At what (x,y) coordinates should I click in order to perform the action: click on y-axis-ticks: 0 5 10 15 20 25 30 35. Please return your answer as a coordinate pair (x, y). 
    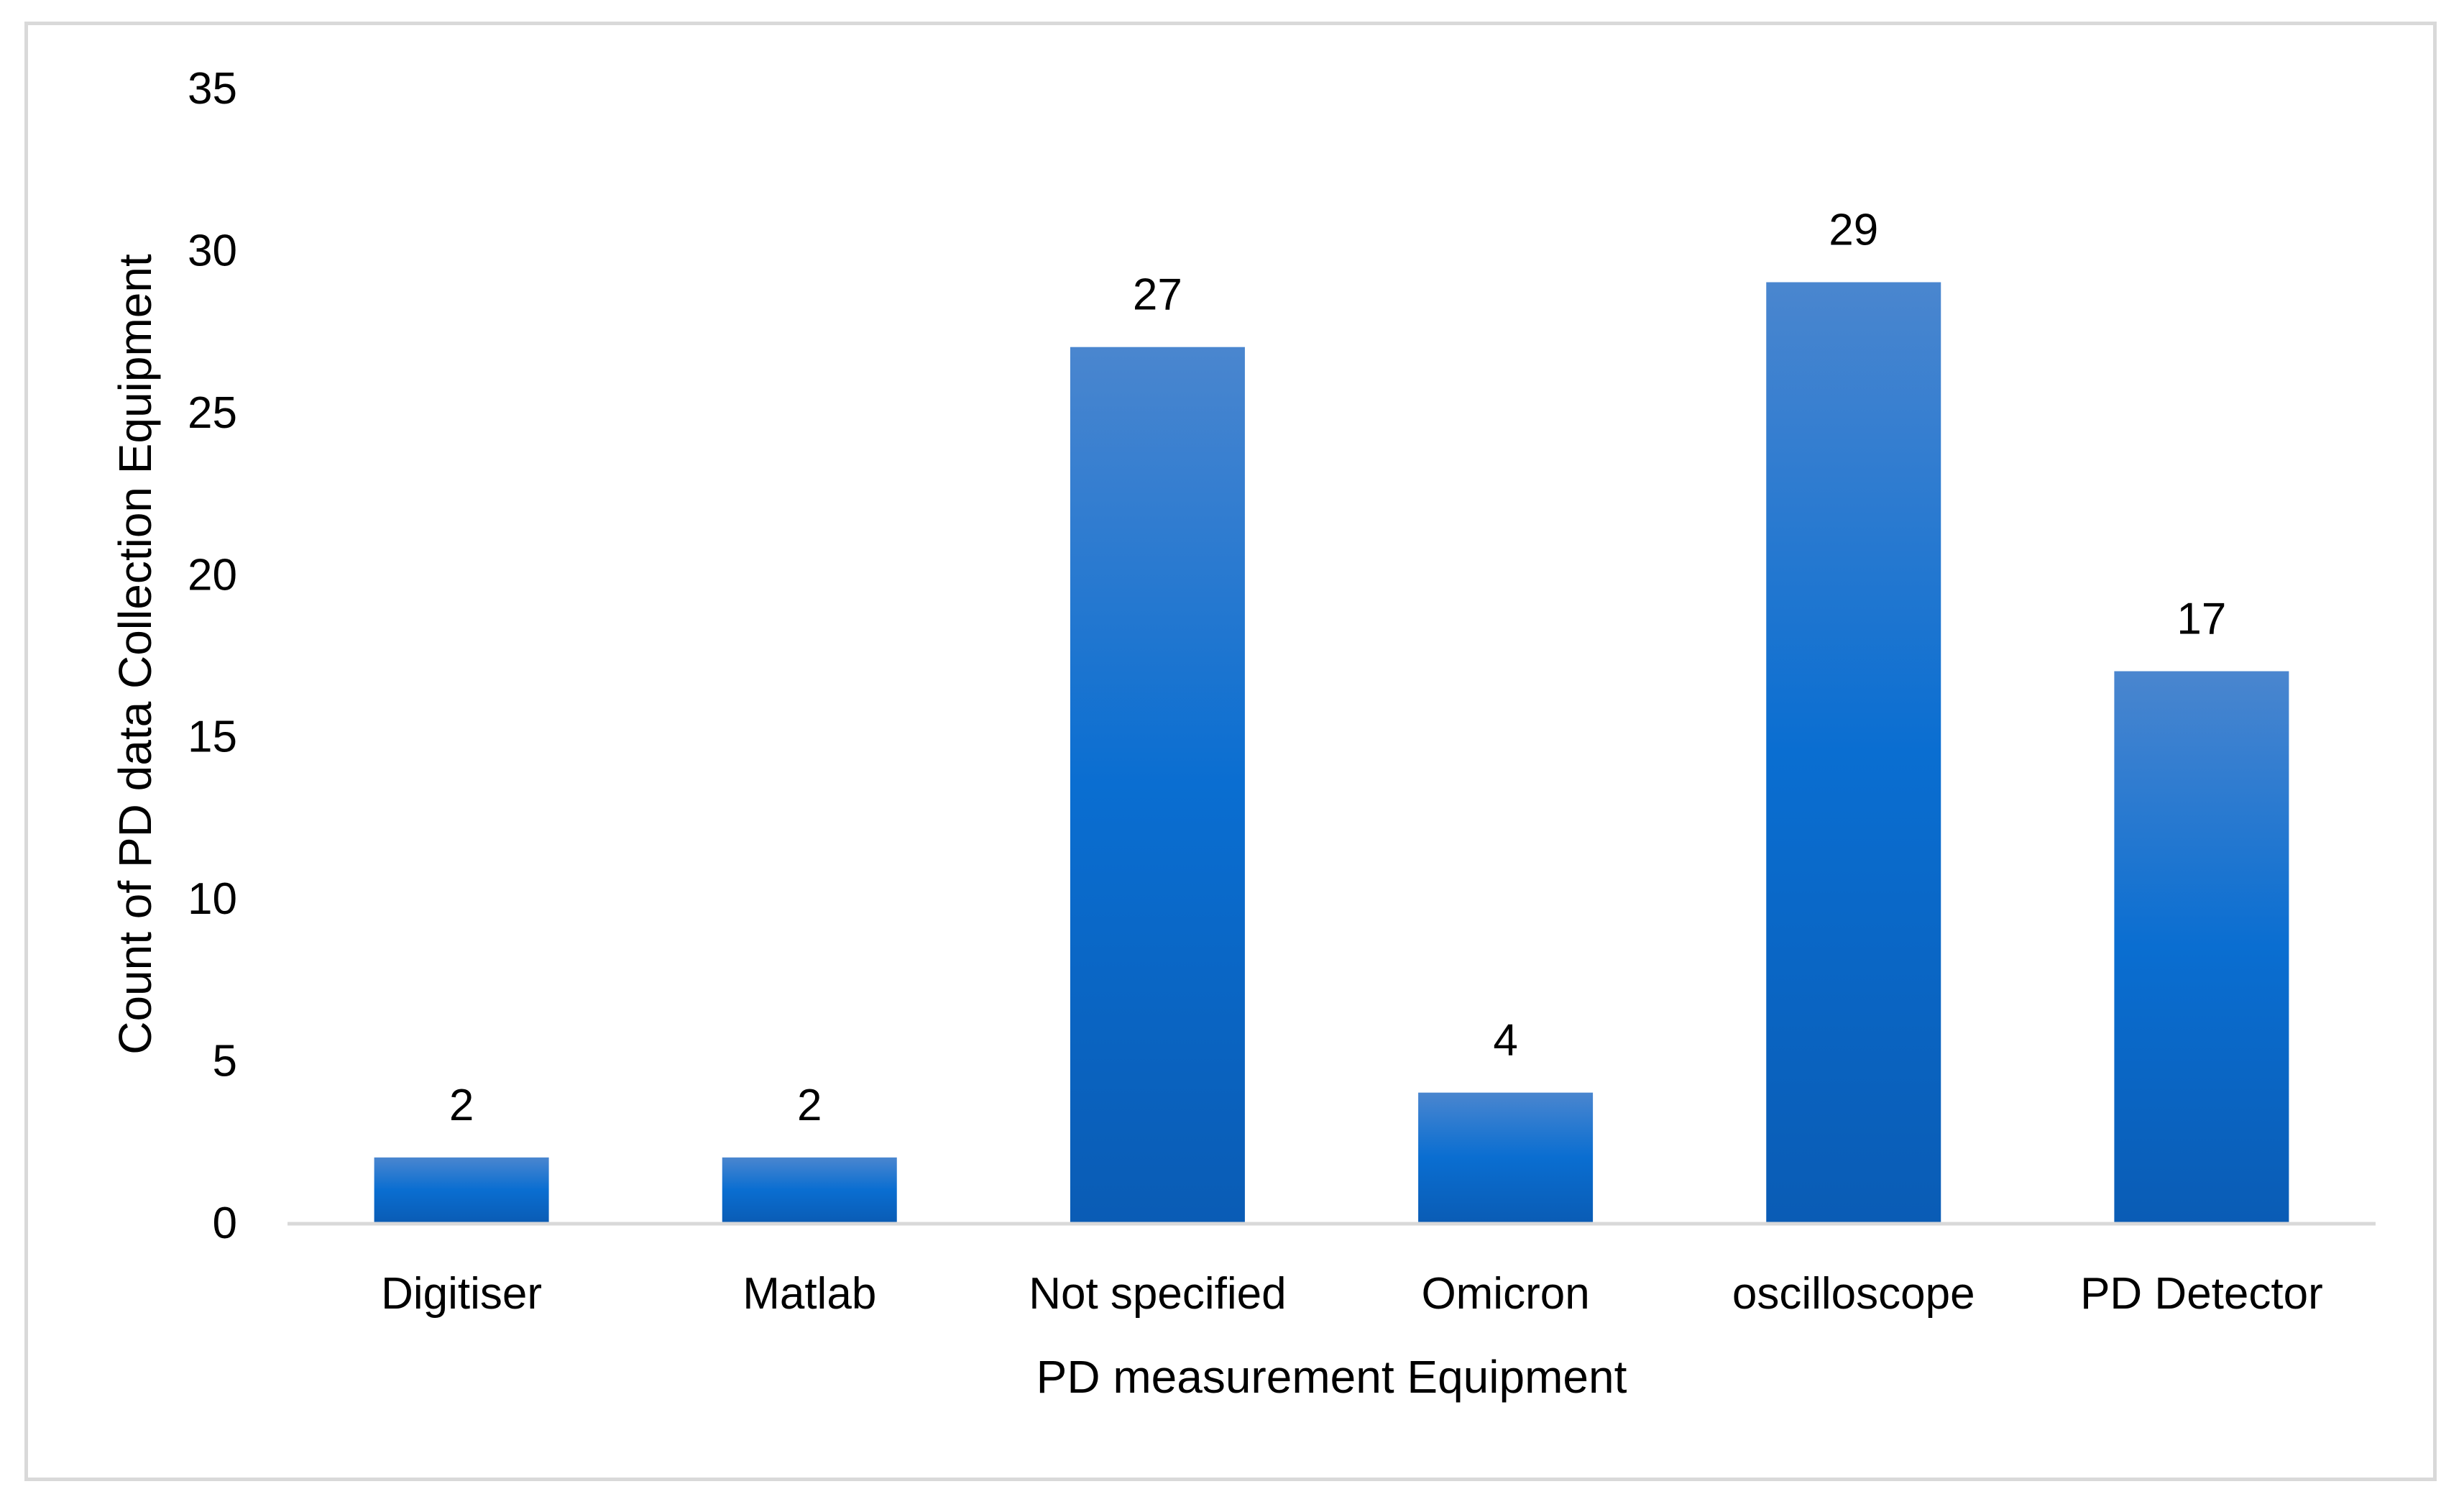
    Looking at the image, I should click on (212, 656).